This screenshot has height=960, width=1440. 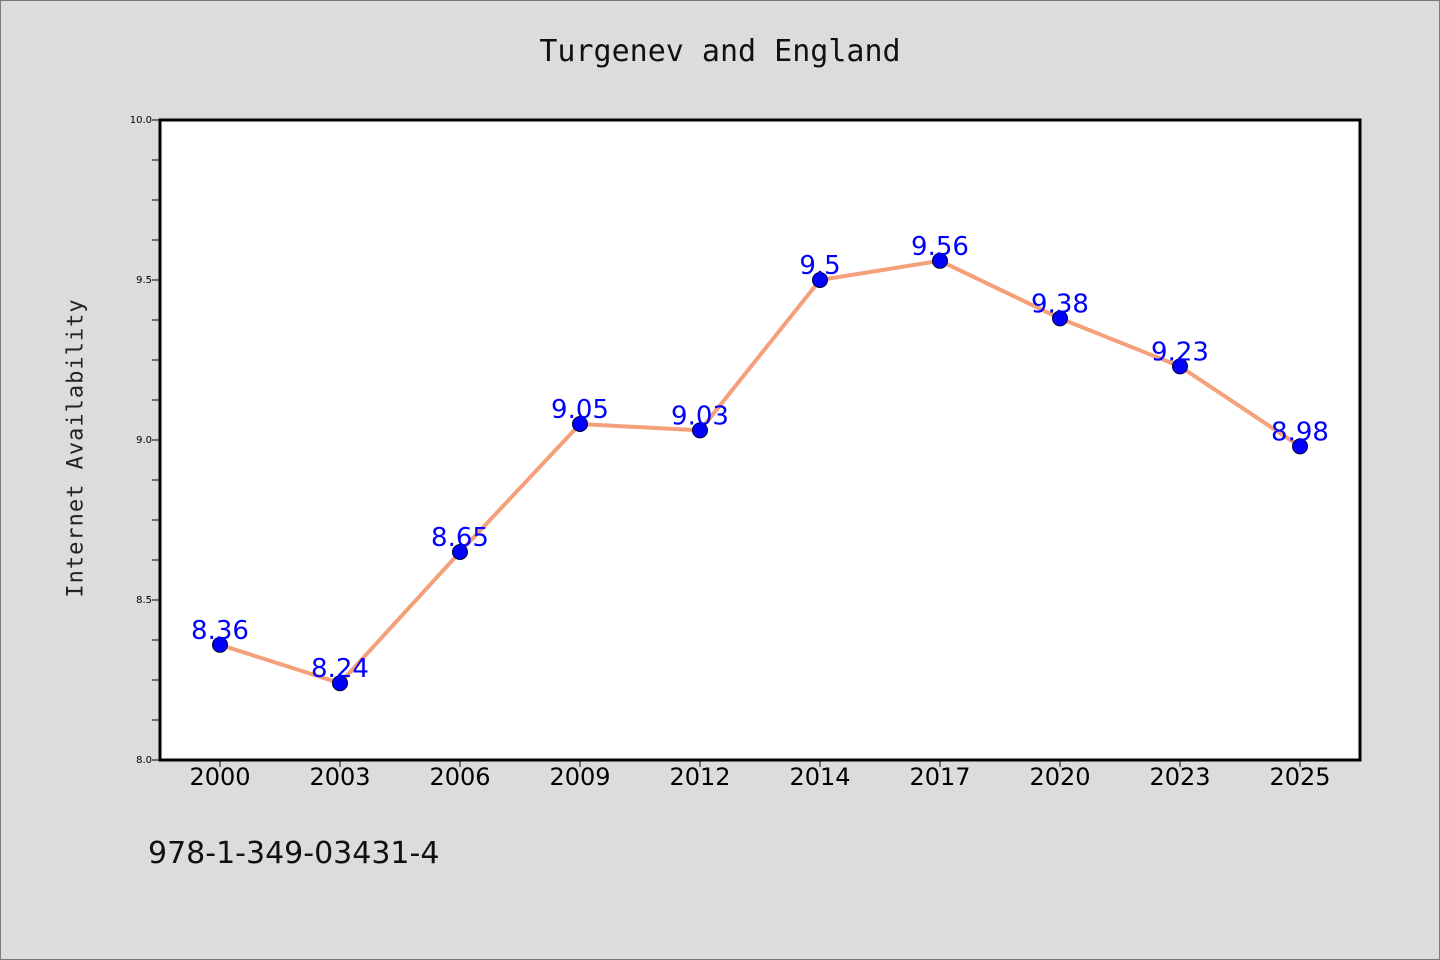 I want to click on x-tick-label: 2025, so click(x=1299, y=777).